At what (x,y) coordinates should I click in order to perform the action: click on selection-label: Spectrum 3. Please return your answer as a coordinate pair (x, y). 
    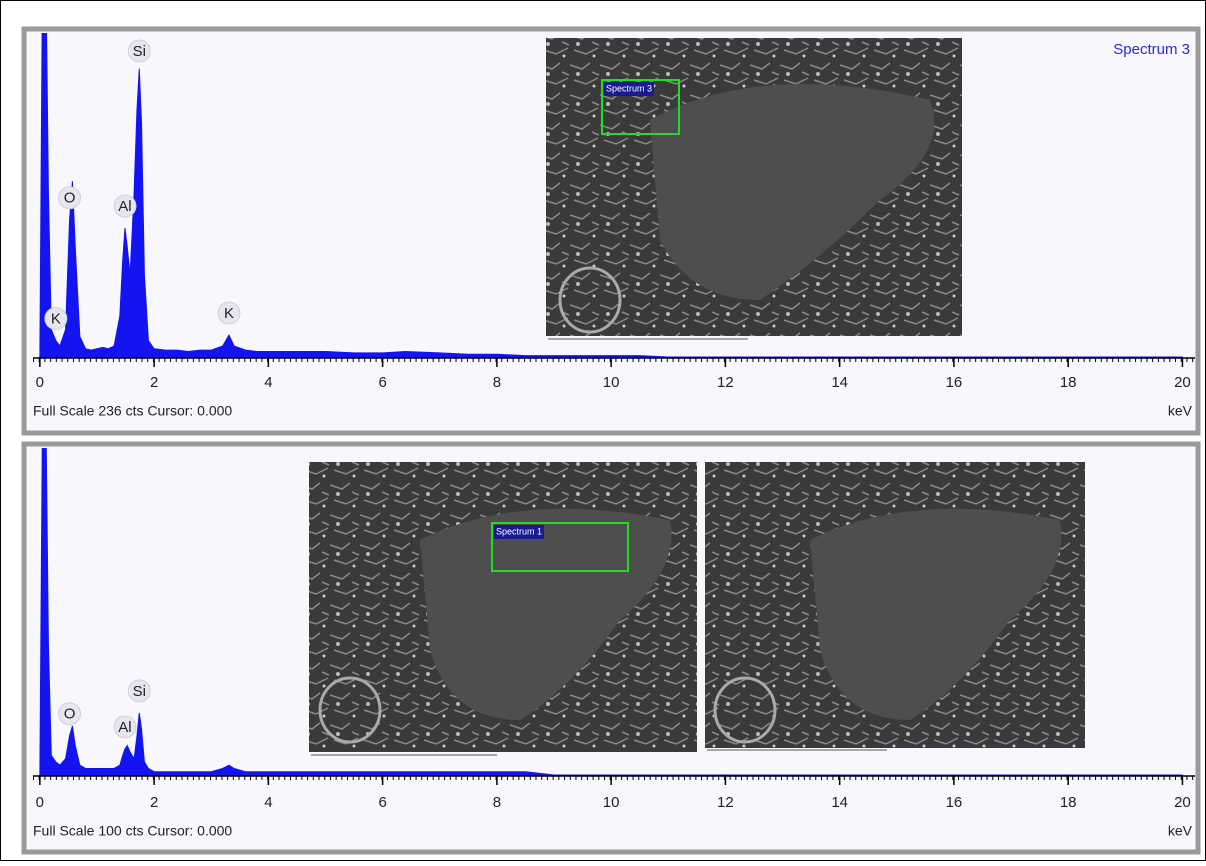
    Looking at the image, I should click on (629, 88).